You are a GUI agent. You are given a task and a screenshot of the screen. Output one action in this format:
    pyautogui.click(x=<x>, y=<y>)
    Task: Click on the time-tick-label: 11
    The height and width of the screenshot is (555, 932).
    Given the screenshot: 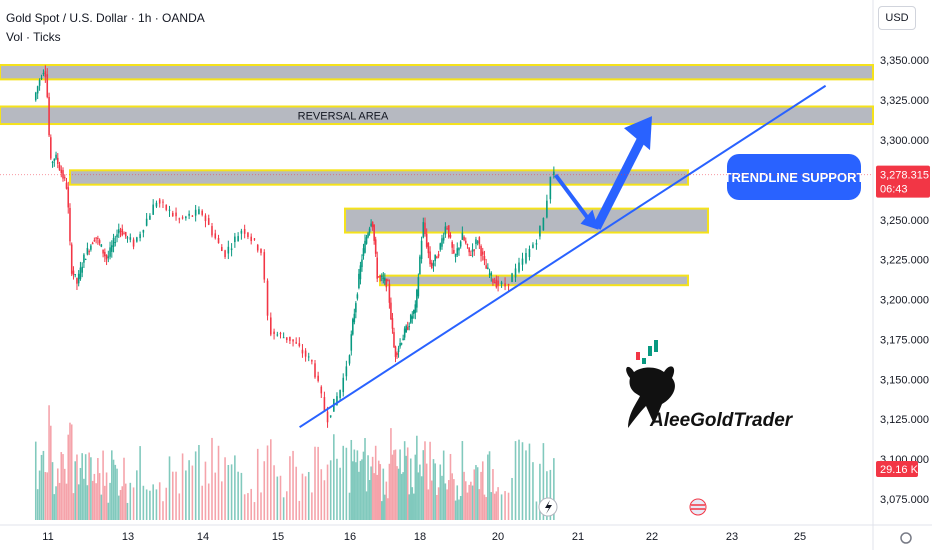 What is the action you would take?
    pyautogui.click(x=47, y=537)
    